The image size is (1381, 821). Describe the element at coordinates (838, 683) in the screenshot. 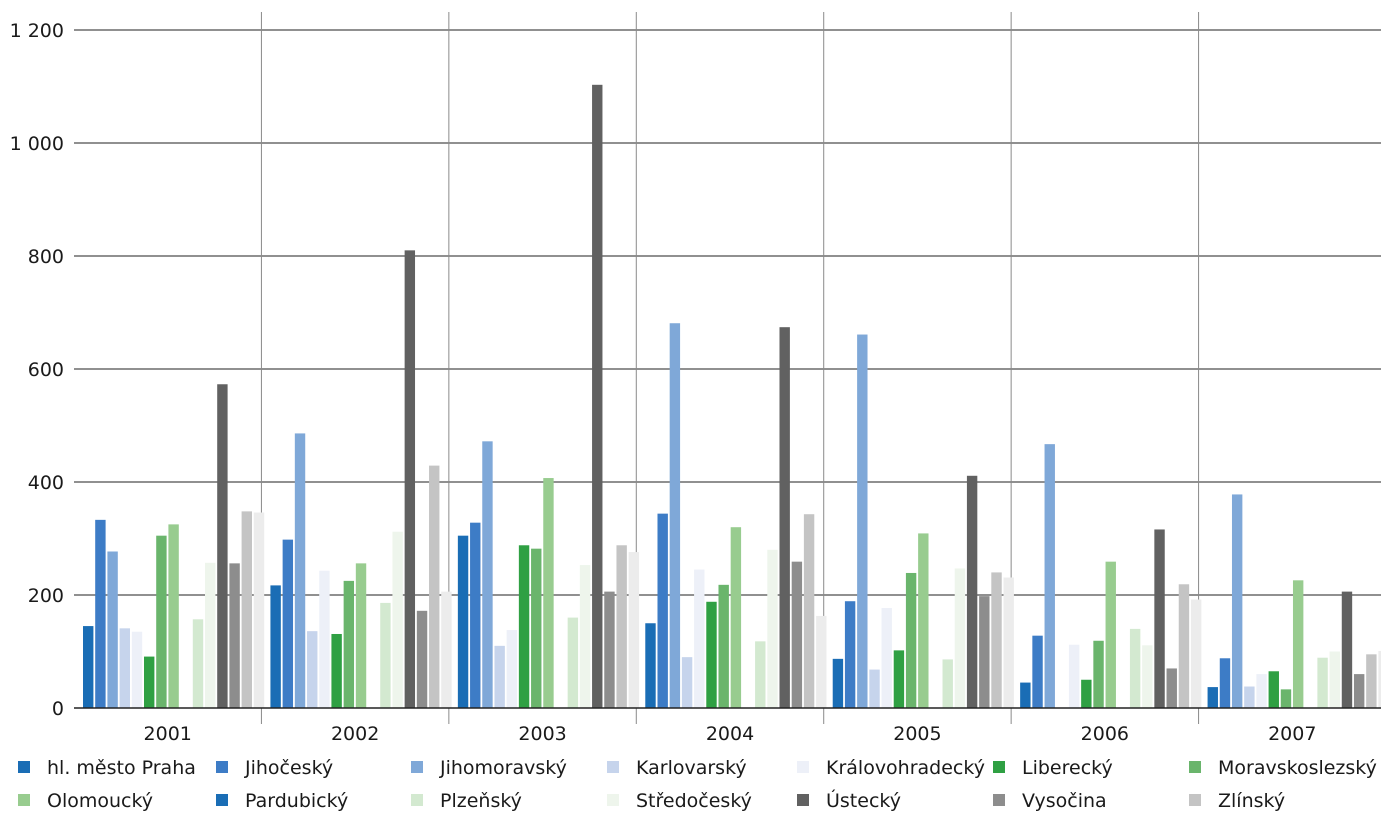

I see `bar-1-2005` at that location.